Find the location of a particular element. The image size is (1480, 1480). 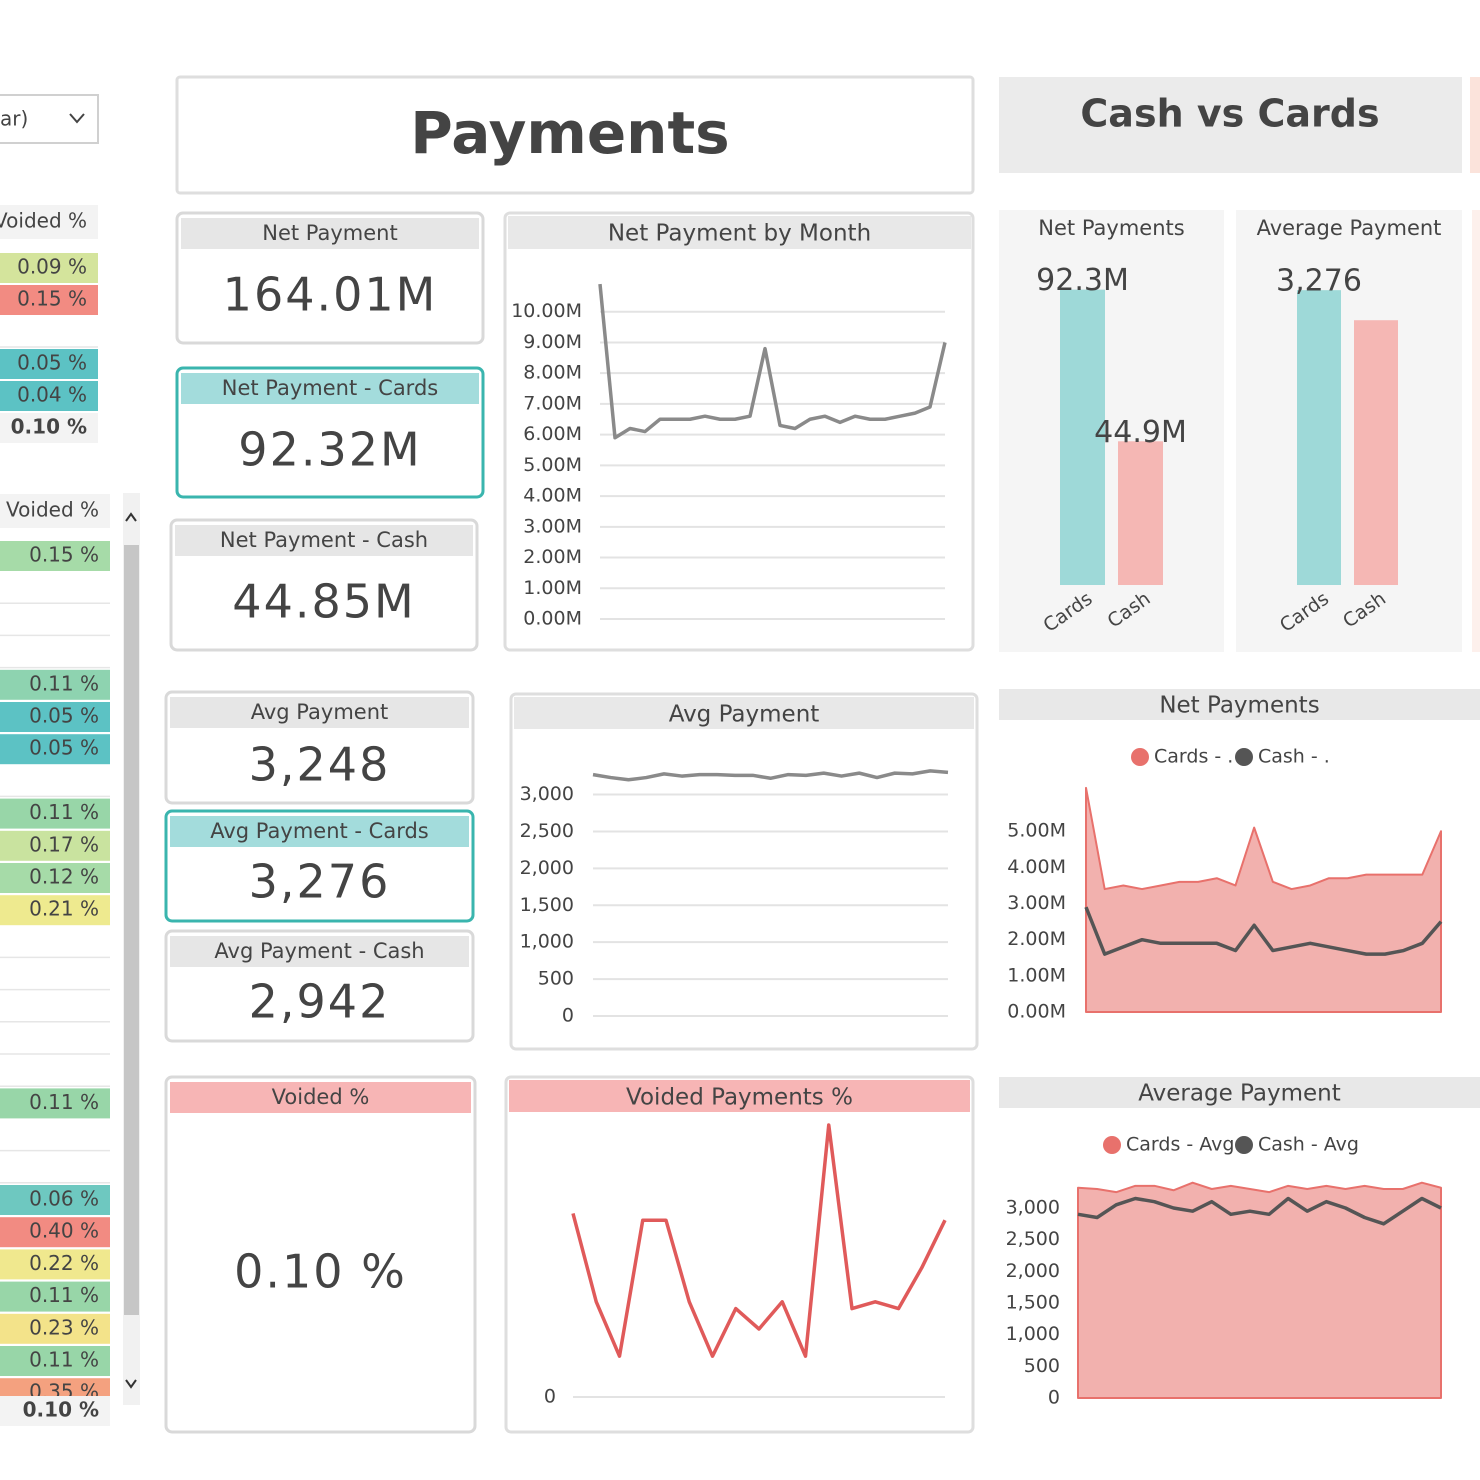

bar-value-label: 92.3M is located at coordinates (1082, 280).